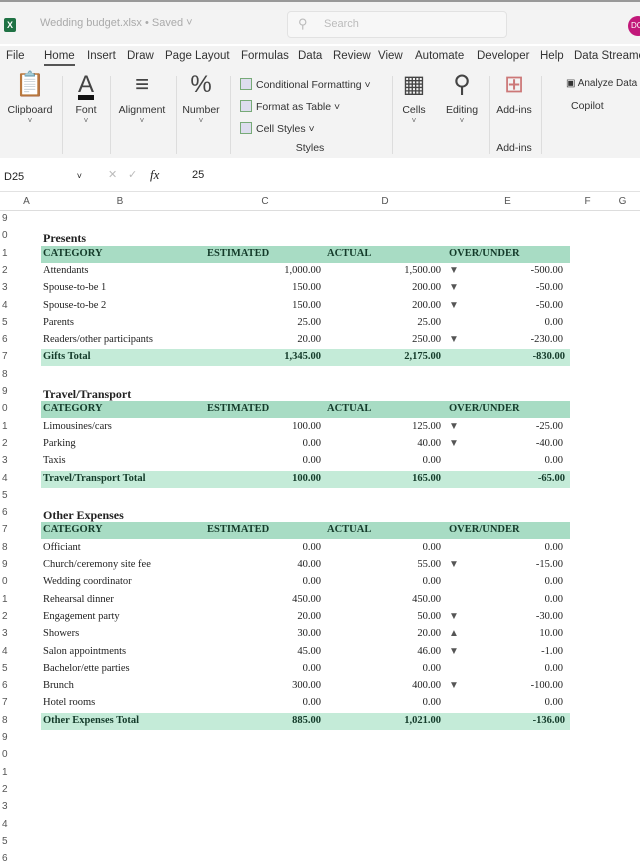 The image size is (640, 864). Describe the element at coordinates (309, 651) in the screenshot. I see `cell-estimated: 45.00` at that location.